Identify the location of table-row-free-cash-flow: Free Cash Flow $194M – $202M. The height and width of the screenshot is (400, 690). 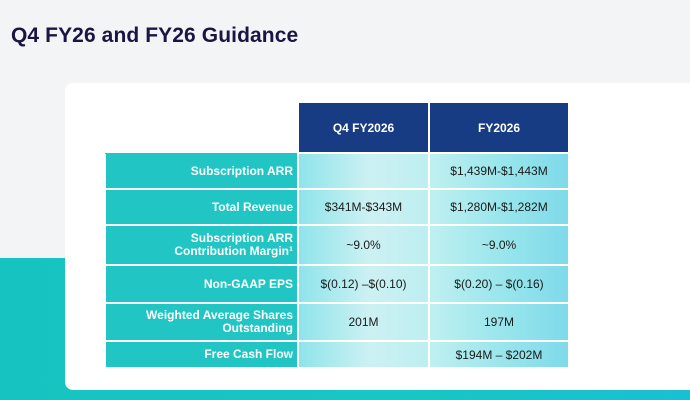
(337, 354).